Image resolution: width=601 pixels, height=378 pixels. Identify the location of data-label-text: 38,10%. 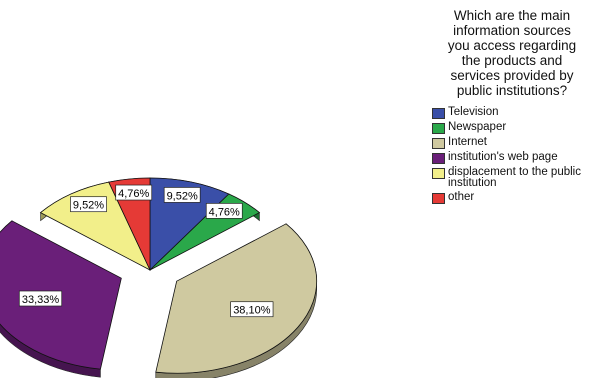
(252, 311).